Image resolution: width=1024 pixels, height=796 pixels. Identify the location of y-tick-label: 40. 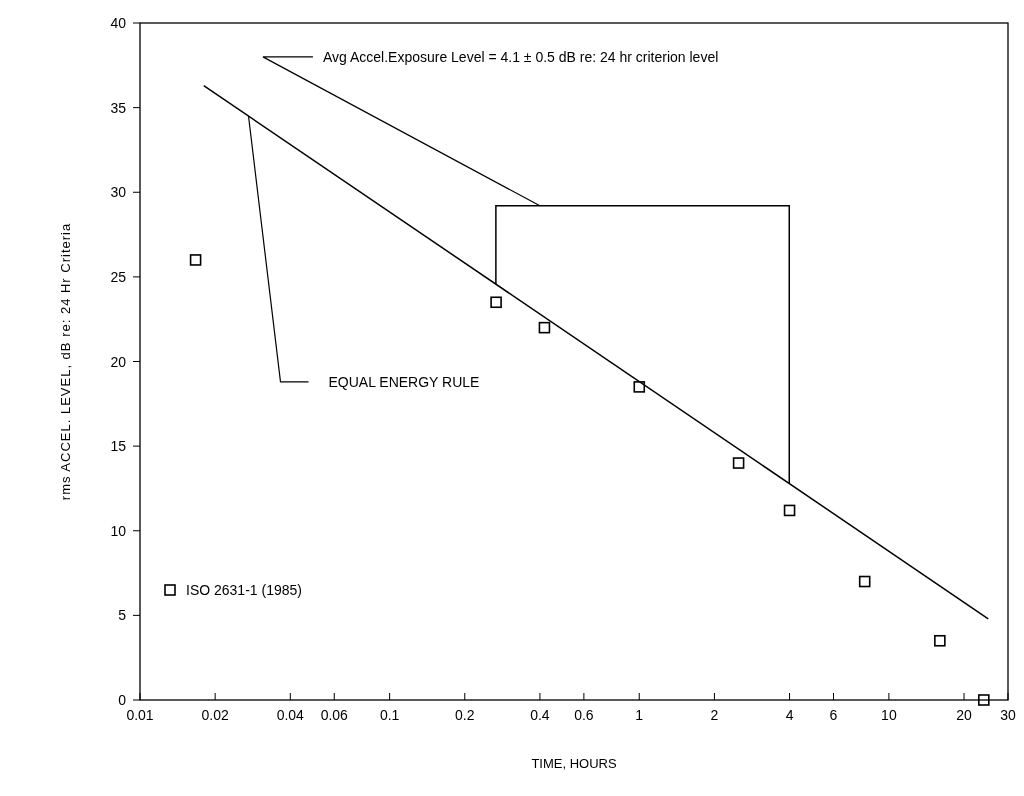
(118, 23).